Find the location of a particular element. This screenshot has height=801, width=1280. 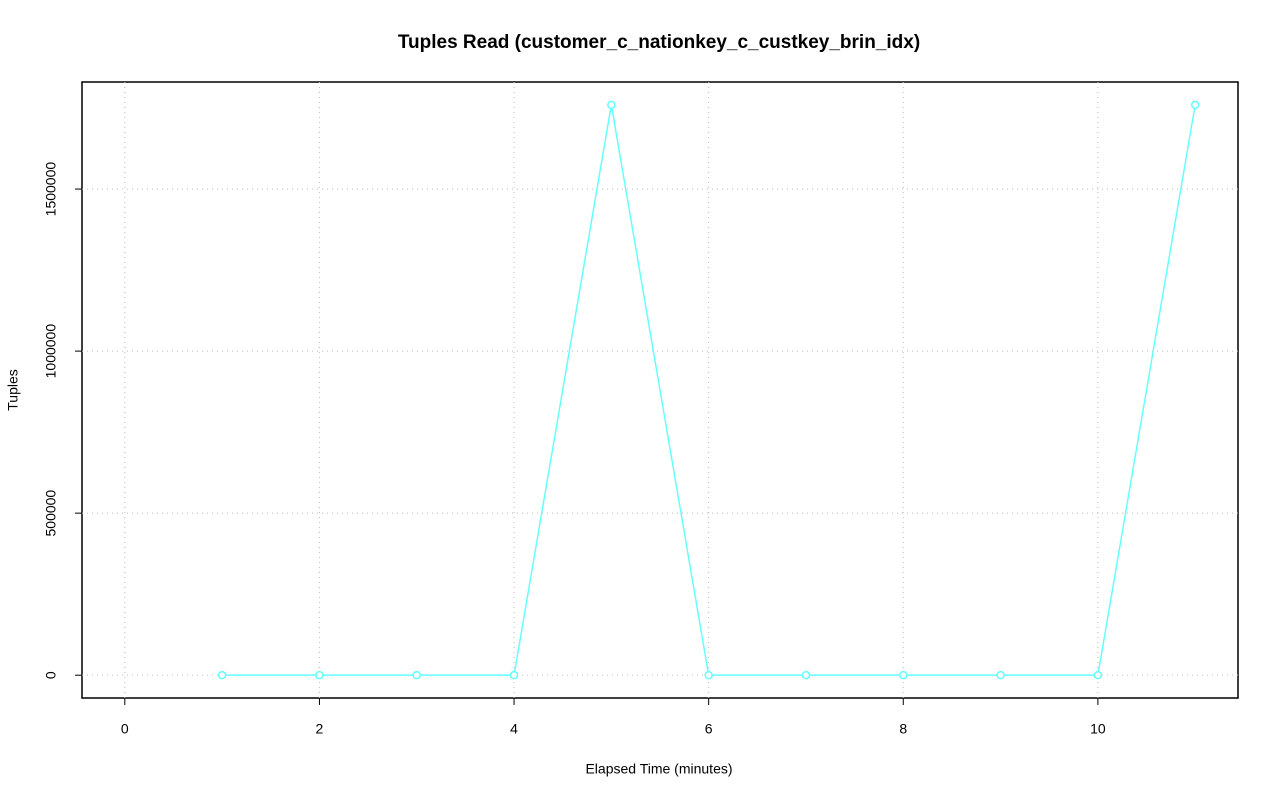

x-tick-label: 0 is located at coordinates (125, 729).